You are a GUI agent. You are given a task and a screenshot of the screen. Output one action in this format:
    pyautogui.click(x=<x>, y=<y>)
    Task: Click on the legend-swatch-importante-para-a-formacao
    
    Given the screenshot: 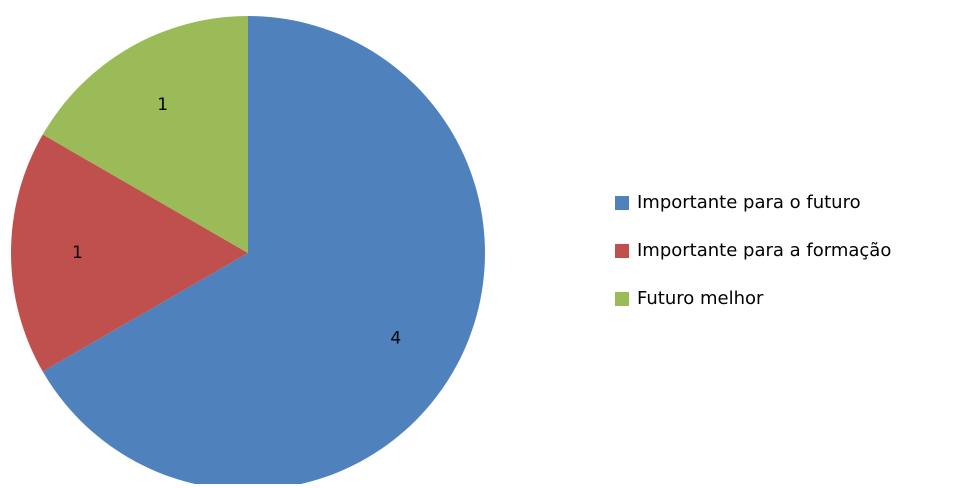 What is the action you would take?
    pyautogui.click(x=622, y=251)
    